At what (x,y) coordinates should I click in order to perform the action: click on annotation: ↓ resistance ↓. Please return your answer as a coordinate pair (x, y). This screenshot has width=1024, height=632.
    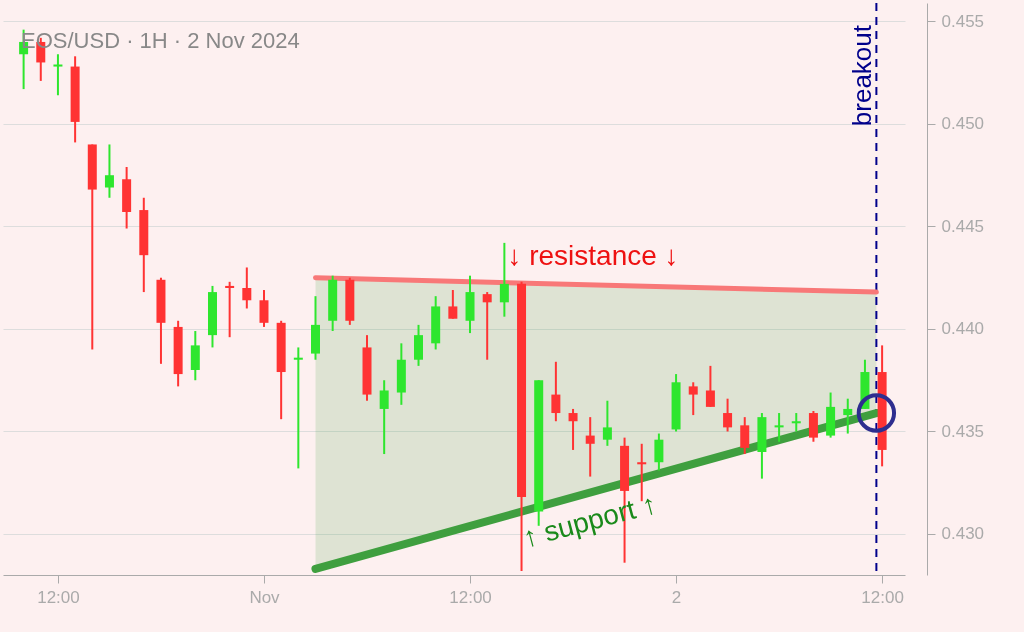
    Looking at the image, I should click on (593, 255).